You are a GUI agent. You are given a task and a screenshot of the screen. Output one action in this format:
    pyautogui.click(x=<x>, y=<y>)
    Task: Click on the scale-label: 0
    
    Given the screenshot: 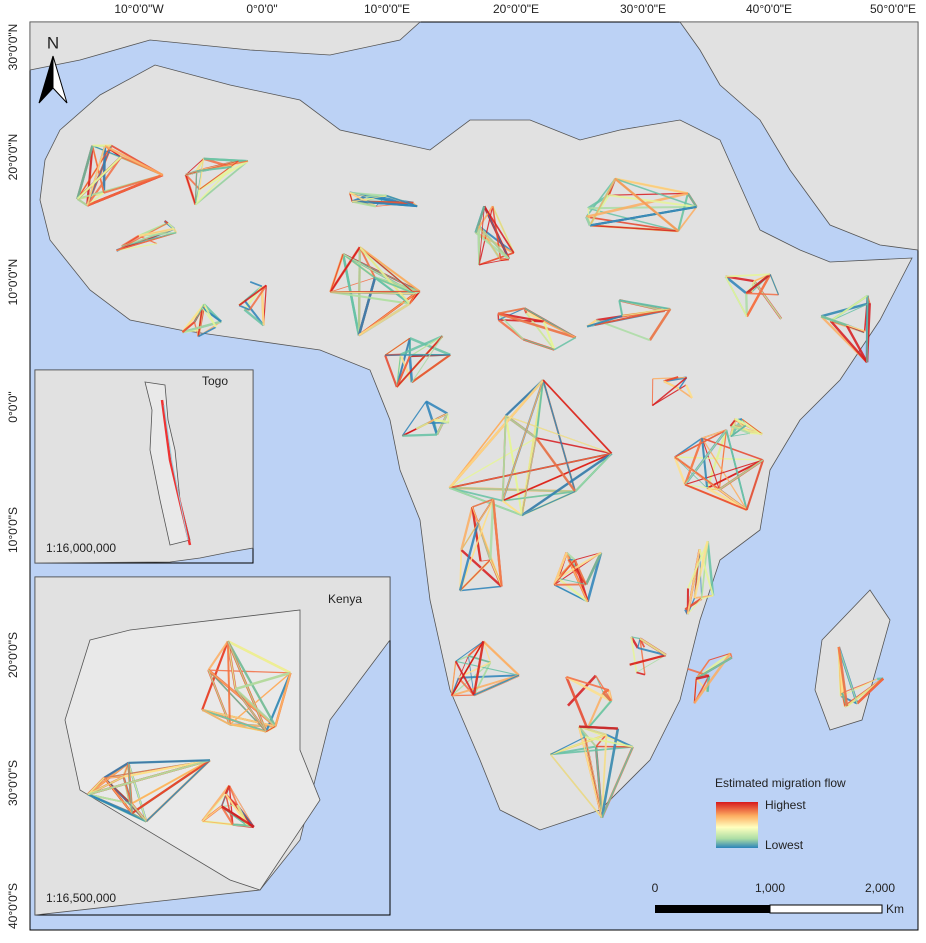 What is the action you would take?
    pyautogui.click(x=655, y=888)
    